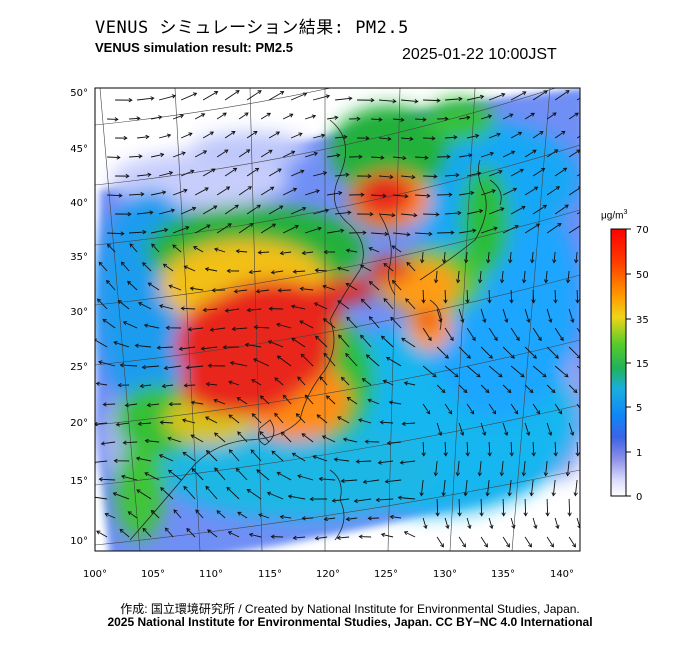 This screenshot has width=700, height=649. Describe the element at coordinates (79, 317) in the screenshot. I see `lat-axis: 10° 15° 20° 25° 30° 35° 40° 45° 50°` at that location.